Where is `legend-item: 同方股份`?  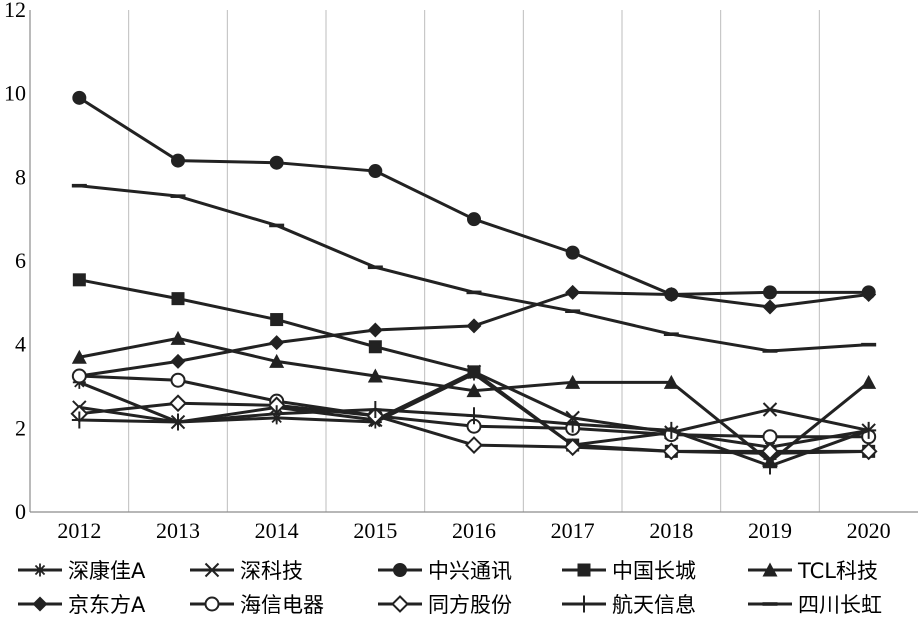 legend-item: 同方股份 is located at coordinates (445, 605).